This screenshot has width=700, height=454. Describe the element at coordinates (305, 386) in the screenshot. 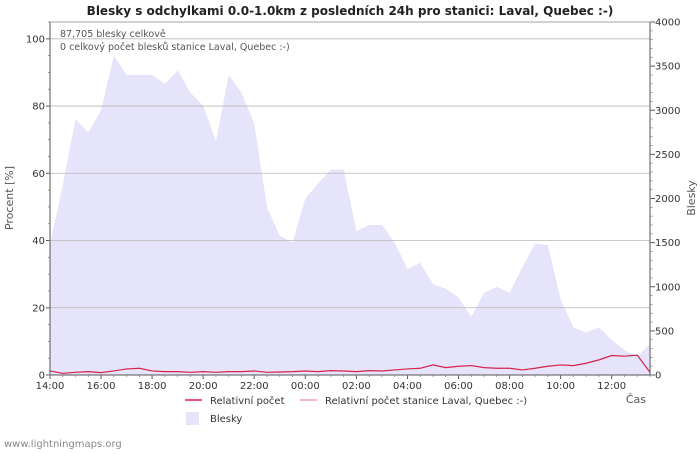

I see `x-tick-label-5: 00:00` at that location.